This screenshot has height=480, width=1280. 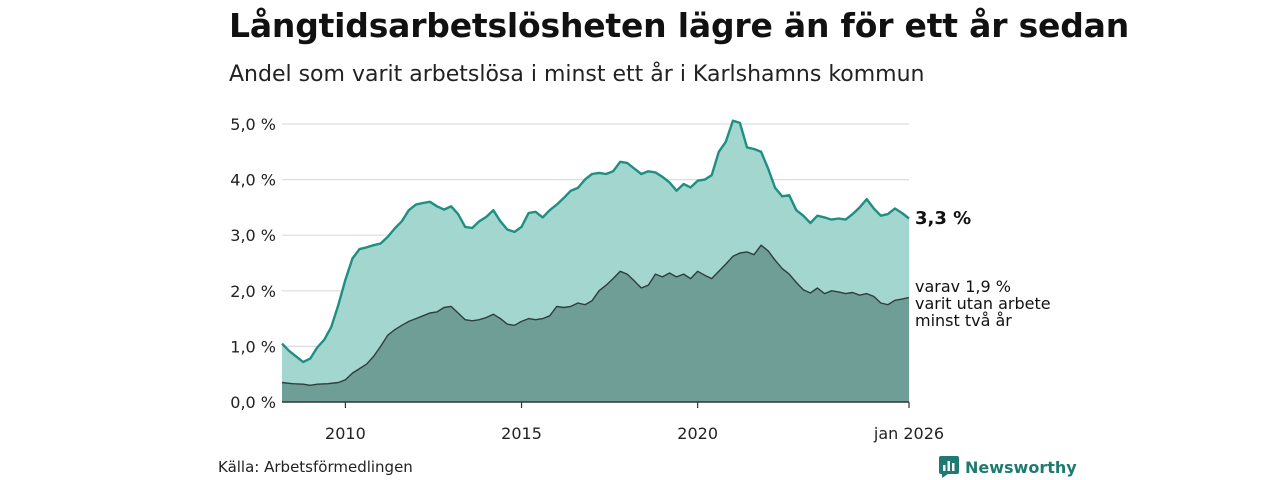 I want to click on y-tick-label: 2,0 %, so click(x=253, y=291).